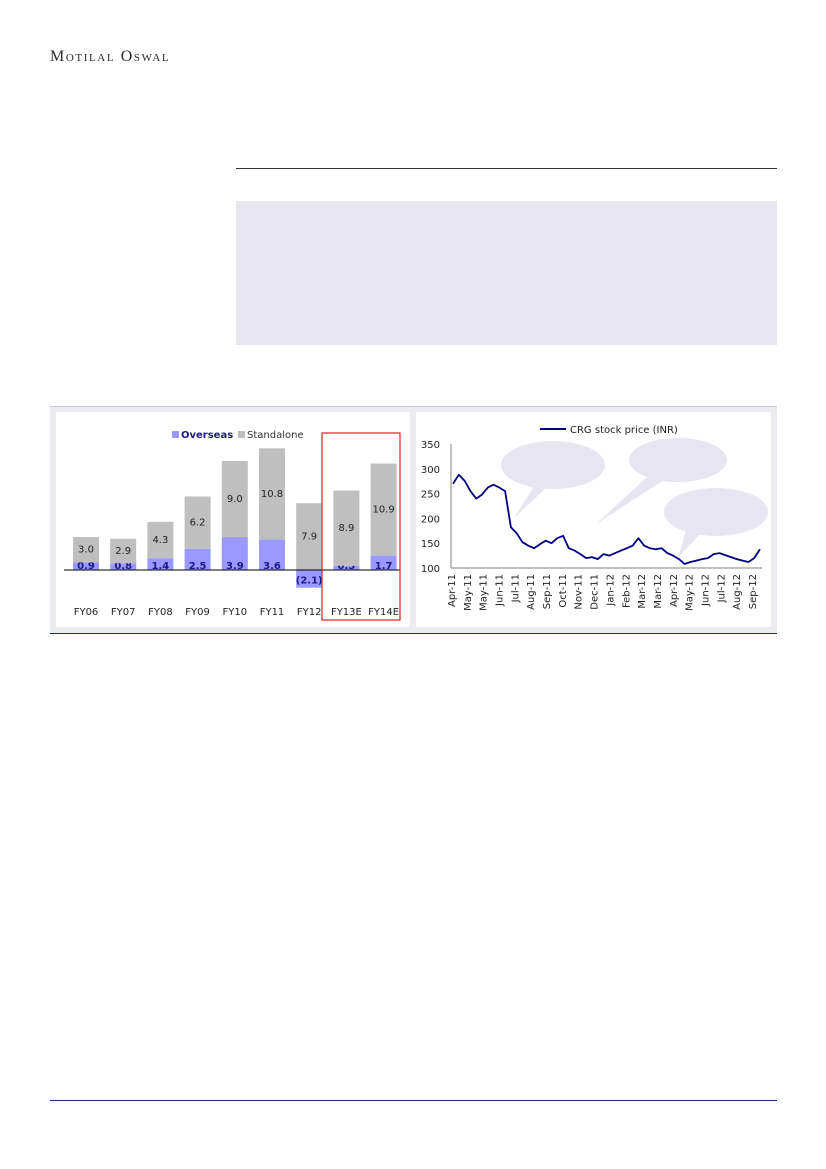 This screenshot has height=1169, width=826. I want to click on legend-swatch-overseas, so click(175, 434).